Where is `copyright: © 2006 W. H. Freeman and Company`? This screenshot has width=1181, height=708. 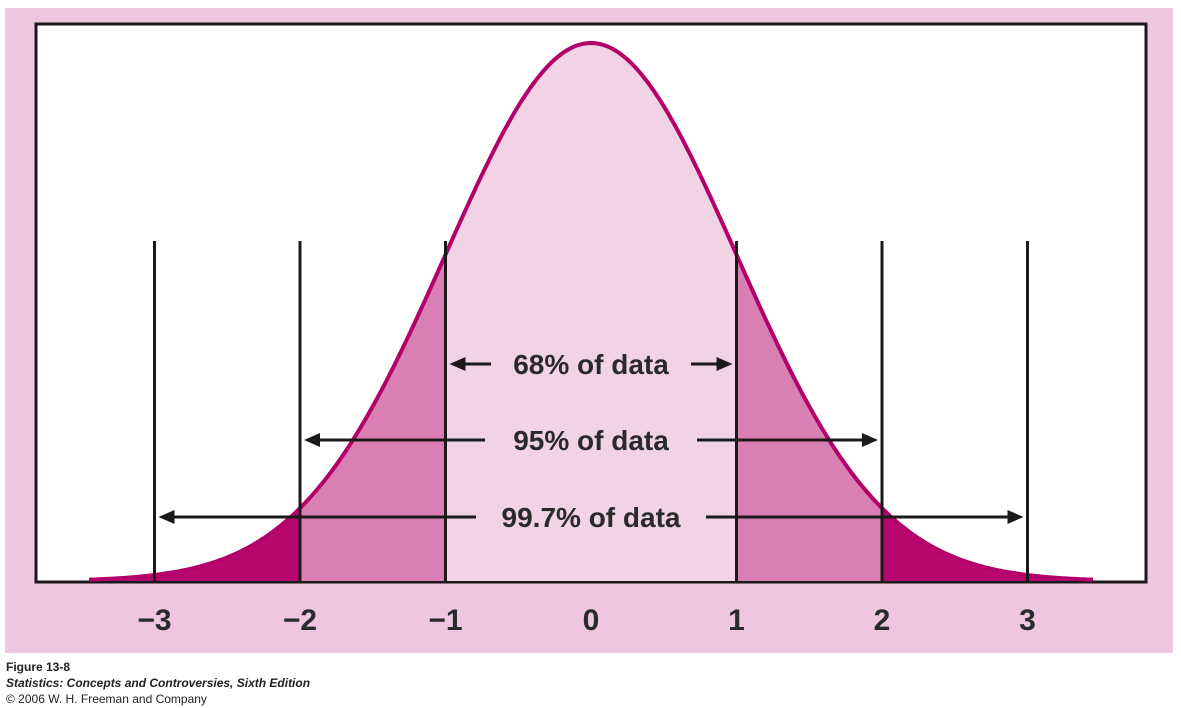
copyright: © 2006 W. H. Freeman and Company is located at coordinates (106, 699).